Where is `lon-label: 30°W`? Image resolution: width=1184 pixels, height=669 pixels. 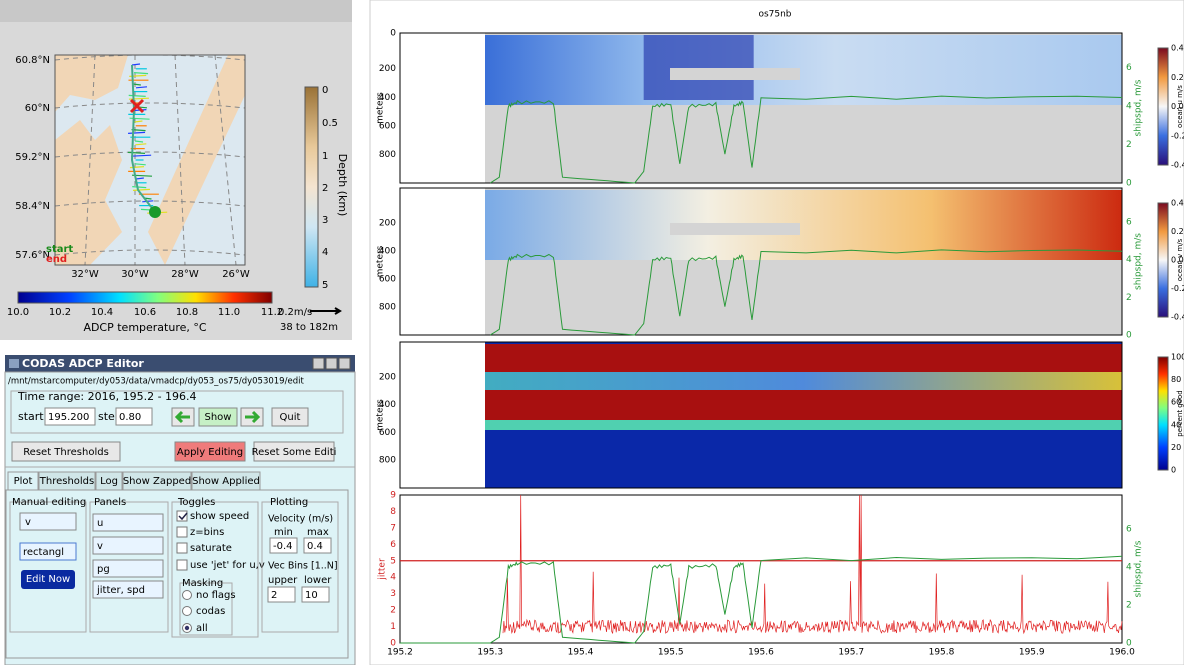 lon-label: 30°W is located at coordinates (135, 274).